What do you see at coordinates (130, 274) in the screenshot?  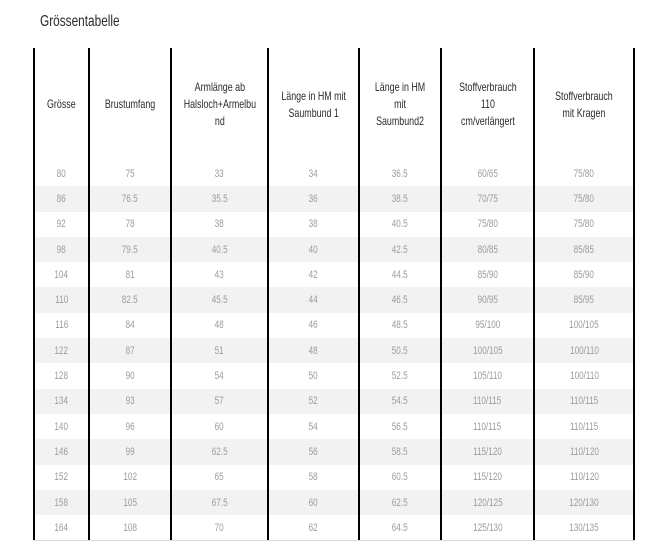 I see `cell-value: 81` at bounding box center [130, 274].